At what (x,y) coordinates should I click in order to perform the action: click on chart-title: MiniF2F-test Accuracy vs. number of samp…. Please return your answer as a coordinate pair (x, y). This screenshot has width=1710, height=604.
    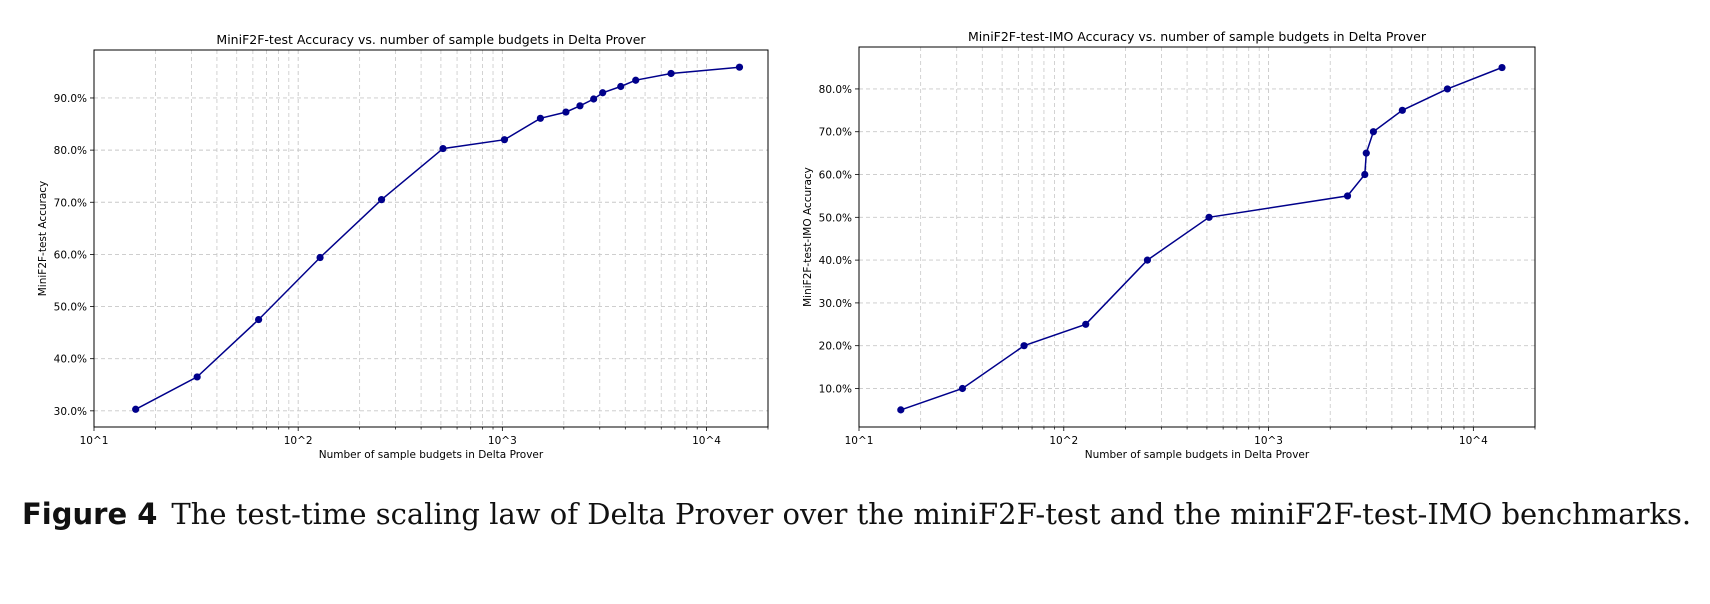
    Looking at the image, I should click on (431, 39).